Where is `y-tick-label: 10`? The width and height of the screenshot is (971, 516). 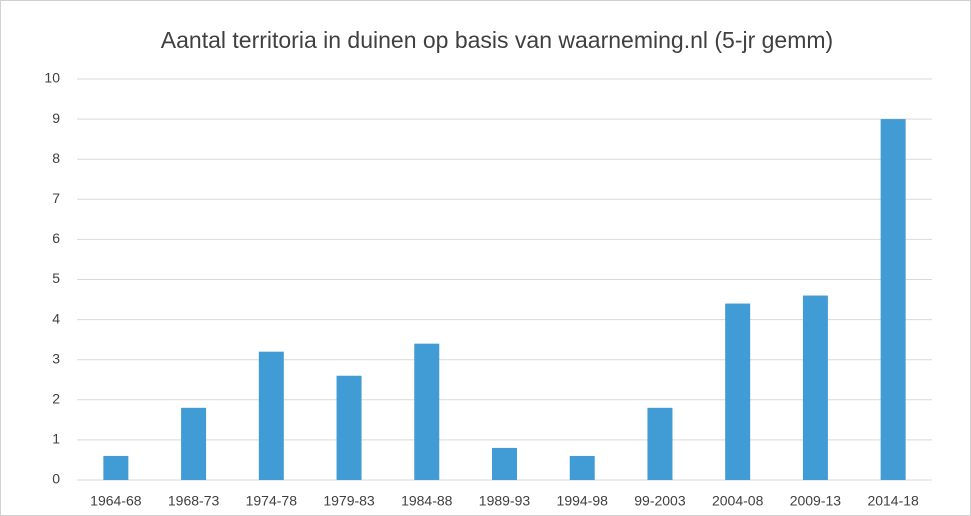
y-tick-label: 10 is located at coordinates (52, 78).